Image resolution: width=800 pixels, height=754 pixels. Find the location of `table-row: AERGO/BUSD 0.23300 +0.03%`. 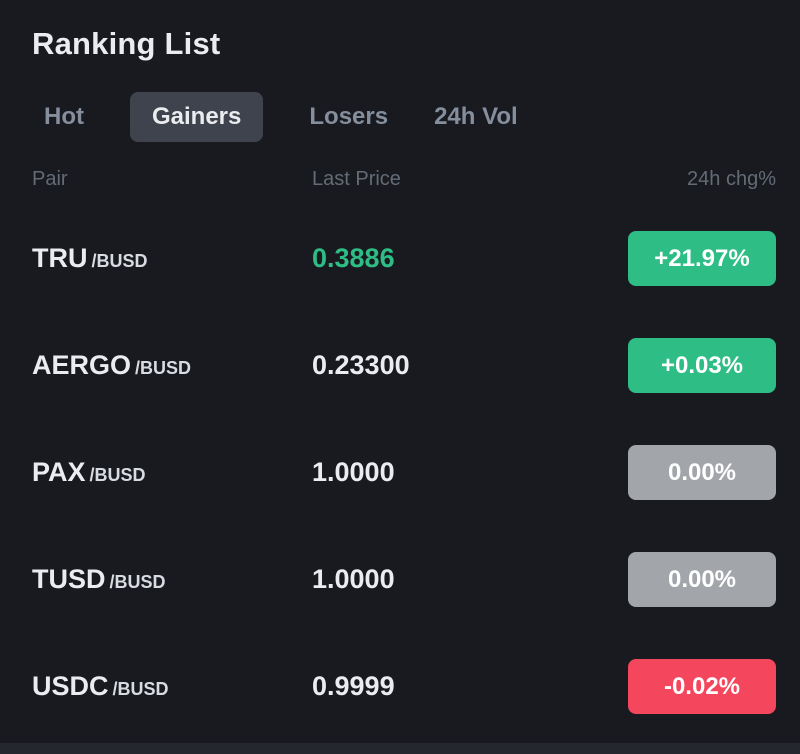

table-row: AERGO/BUSD 0.23300 +0.03% is located at coordinates (404, 365).